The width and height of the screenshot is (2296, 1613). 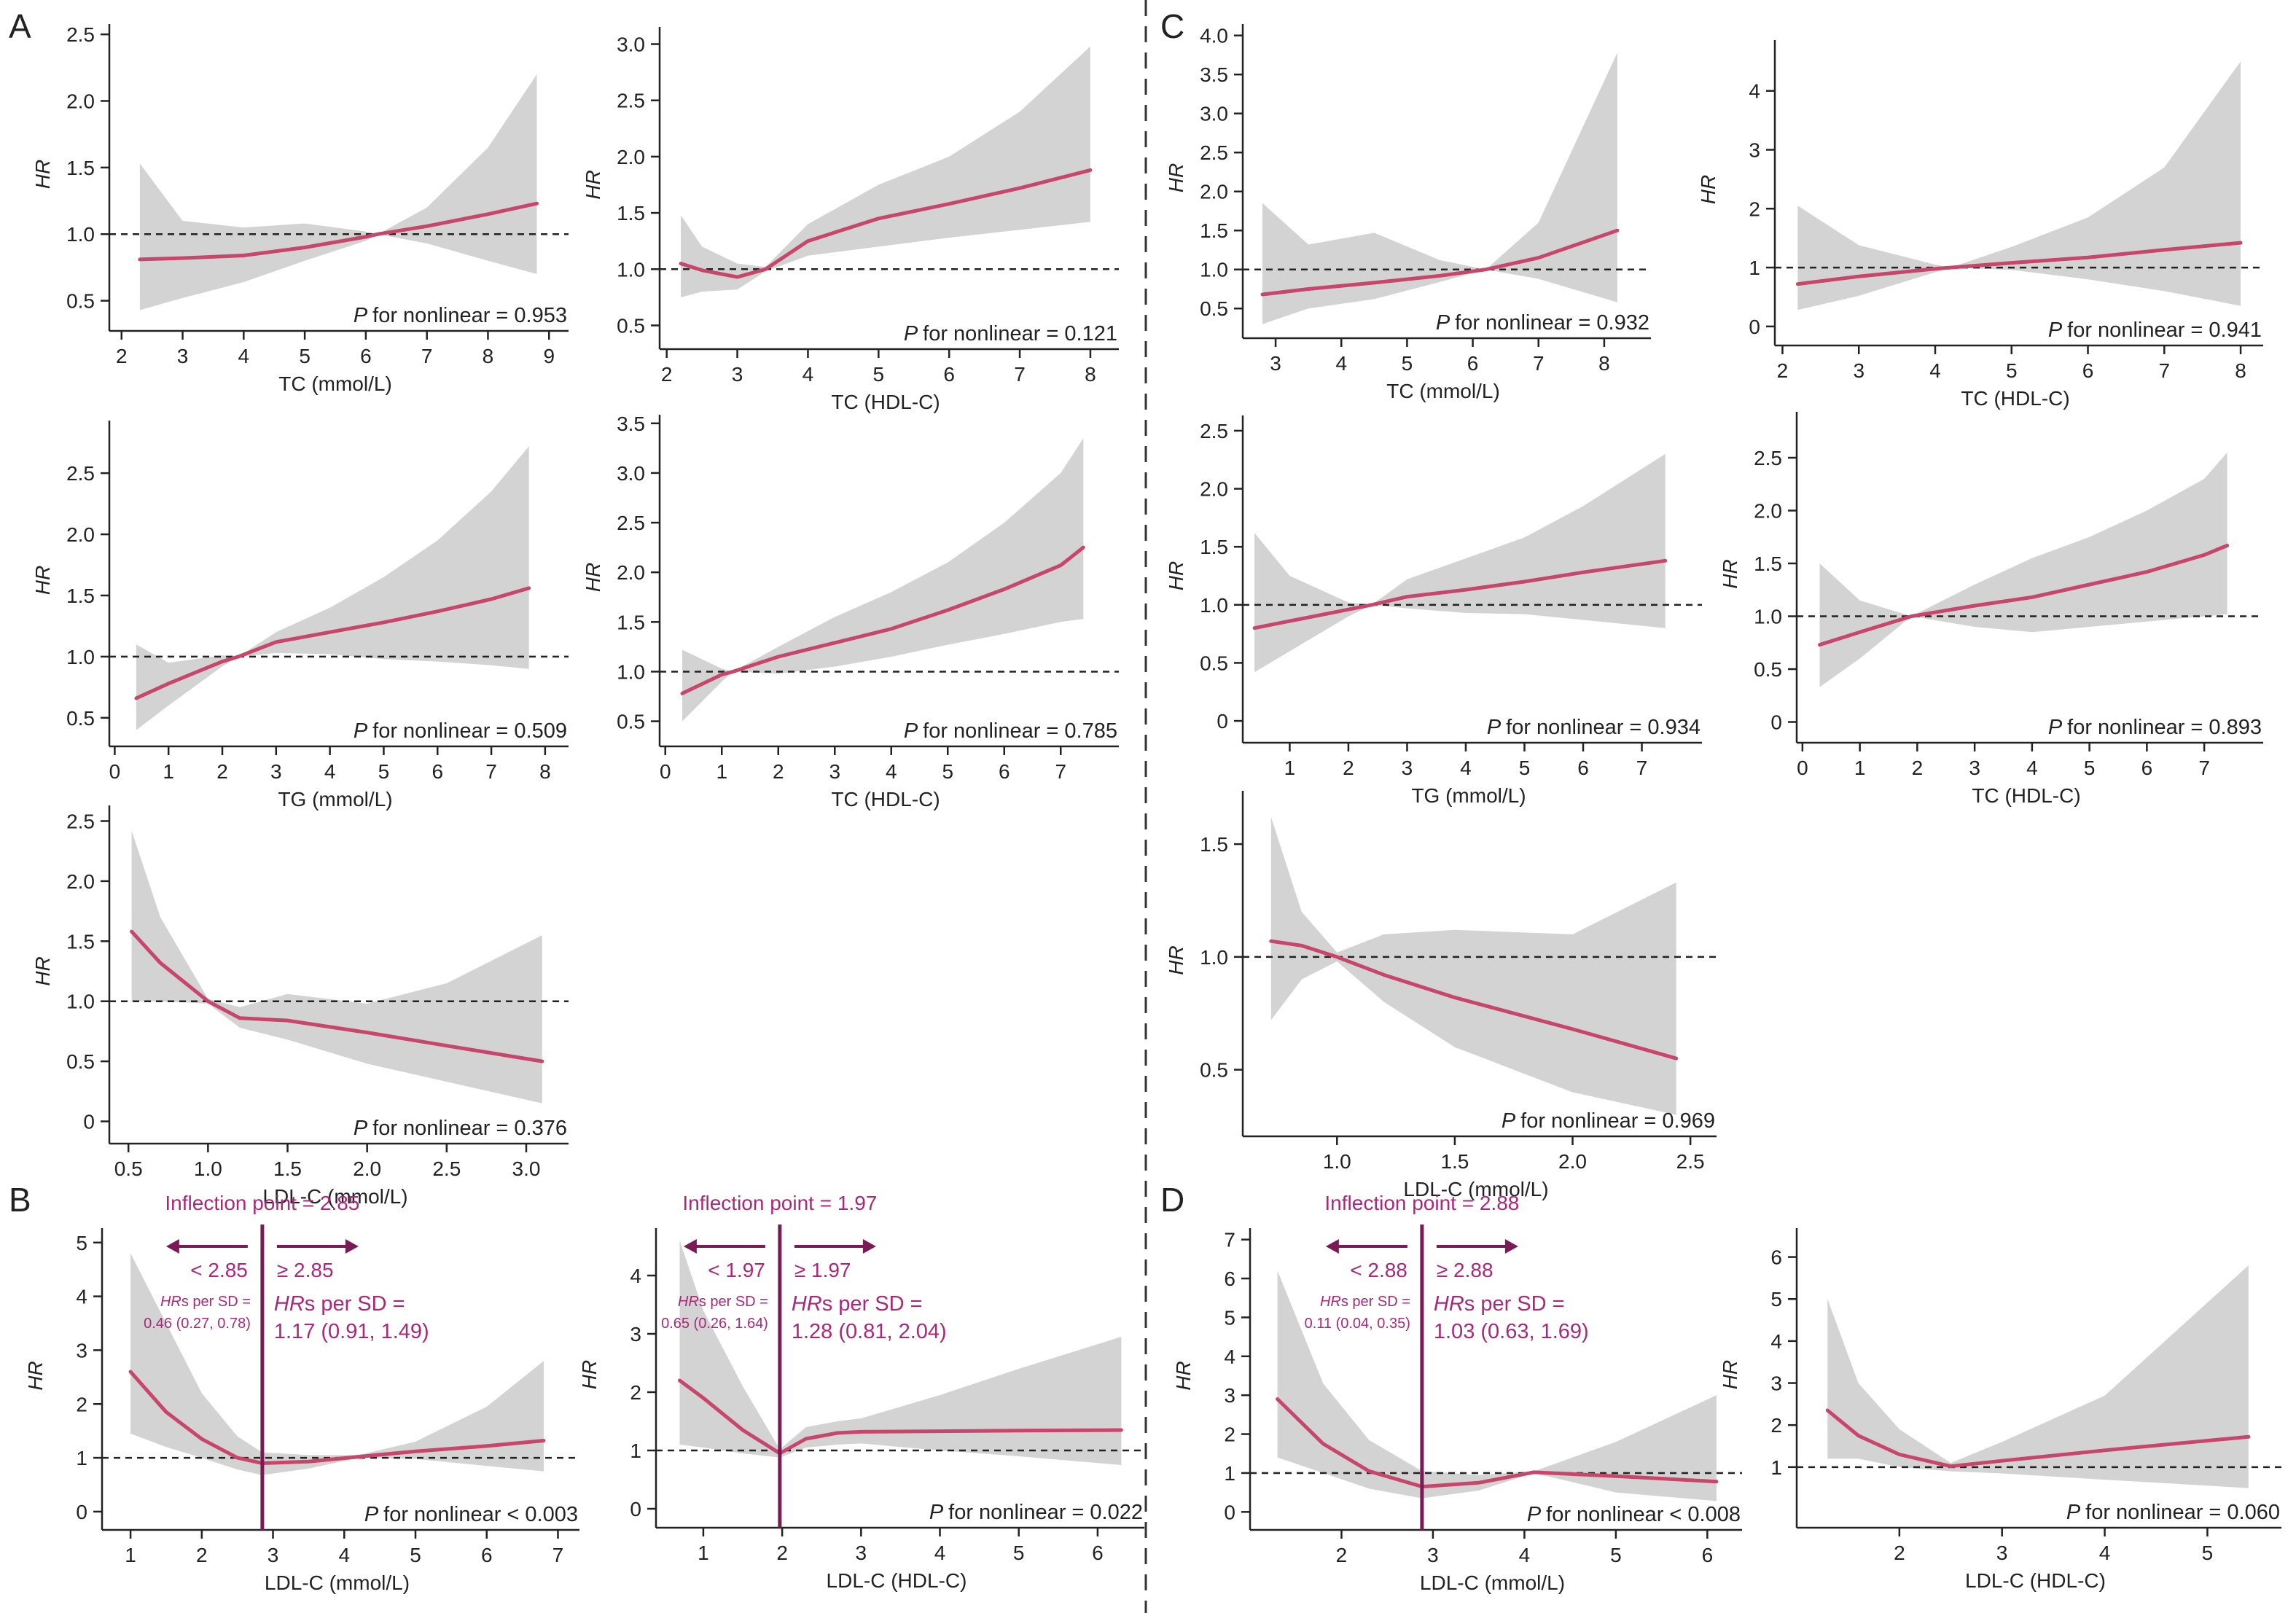 I want to click on hr-left-text: s per SD =, so click(x=734, y=1302).